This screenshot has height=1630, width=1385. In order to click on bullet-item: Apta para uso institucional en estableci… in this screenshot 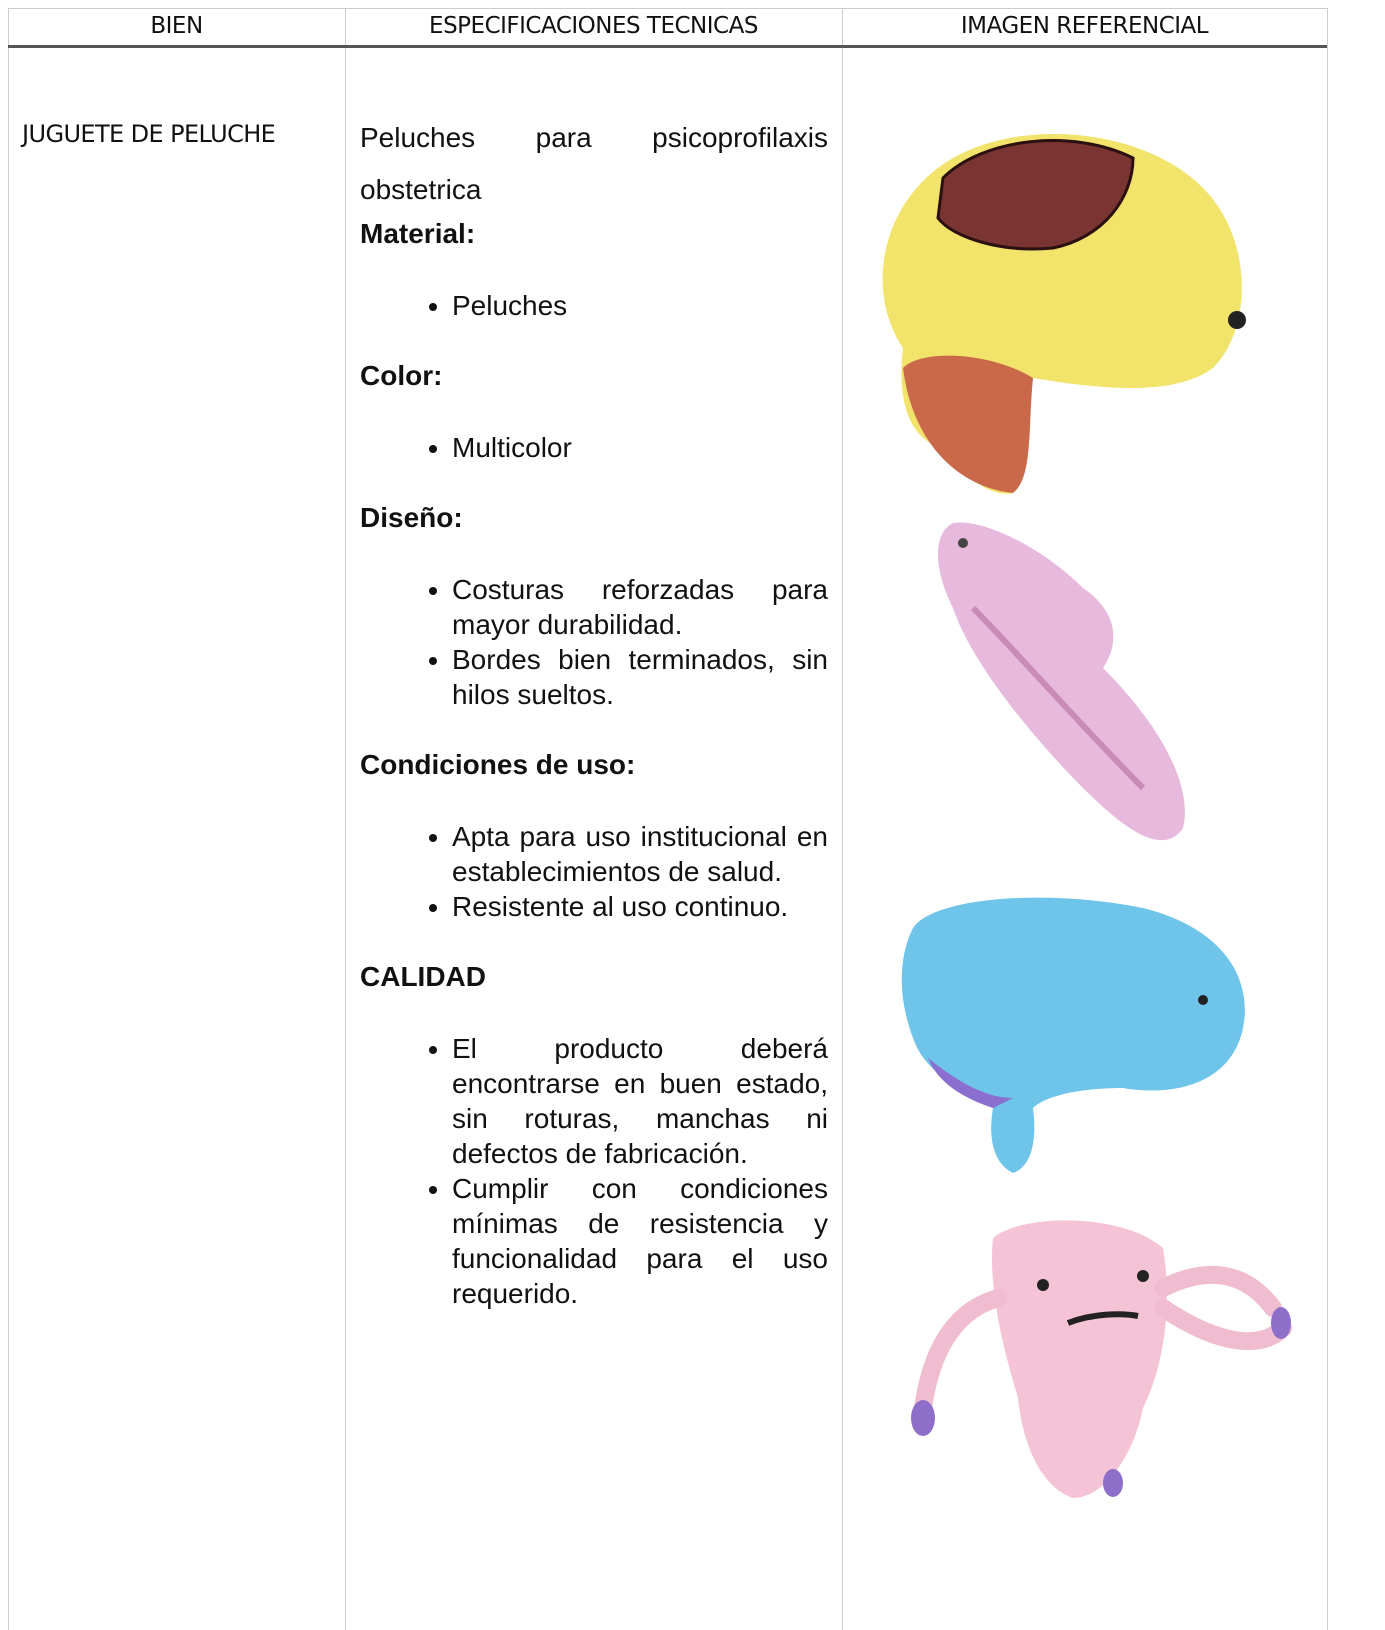, I will do `click(640, 854)`.